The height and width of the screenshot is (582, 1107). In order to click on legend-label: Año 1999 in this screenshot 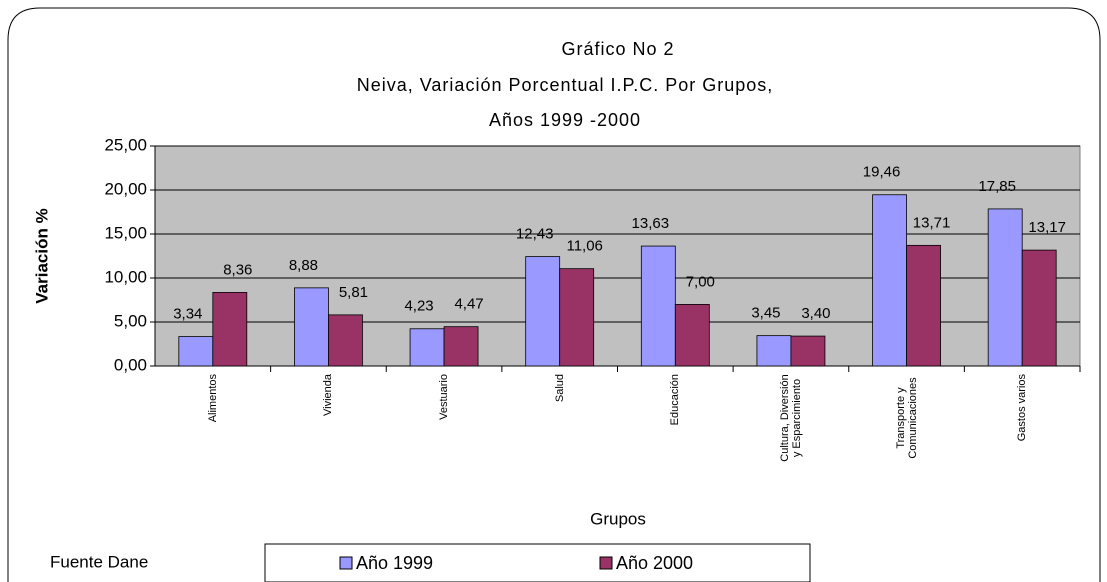, I will do `click(394, 563)`.